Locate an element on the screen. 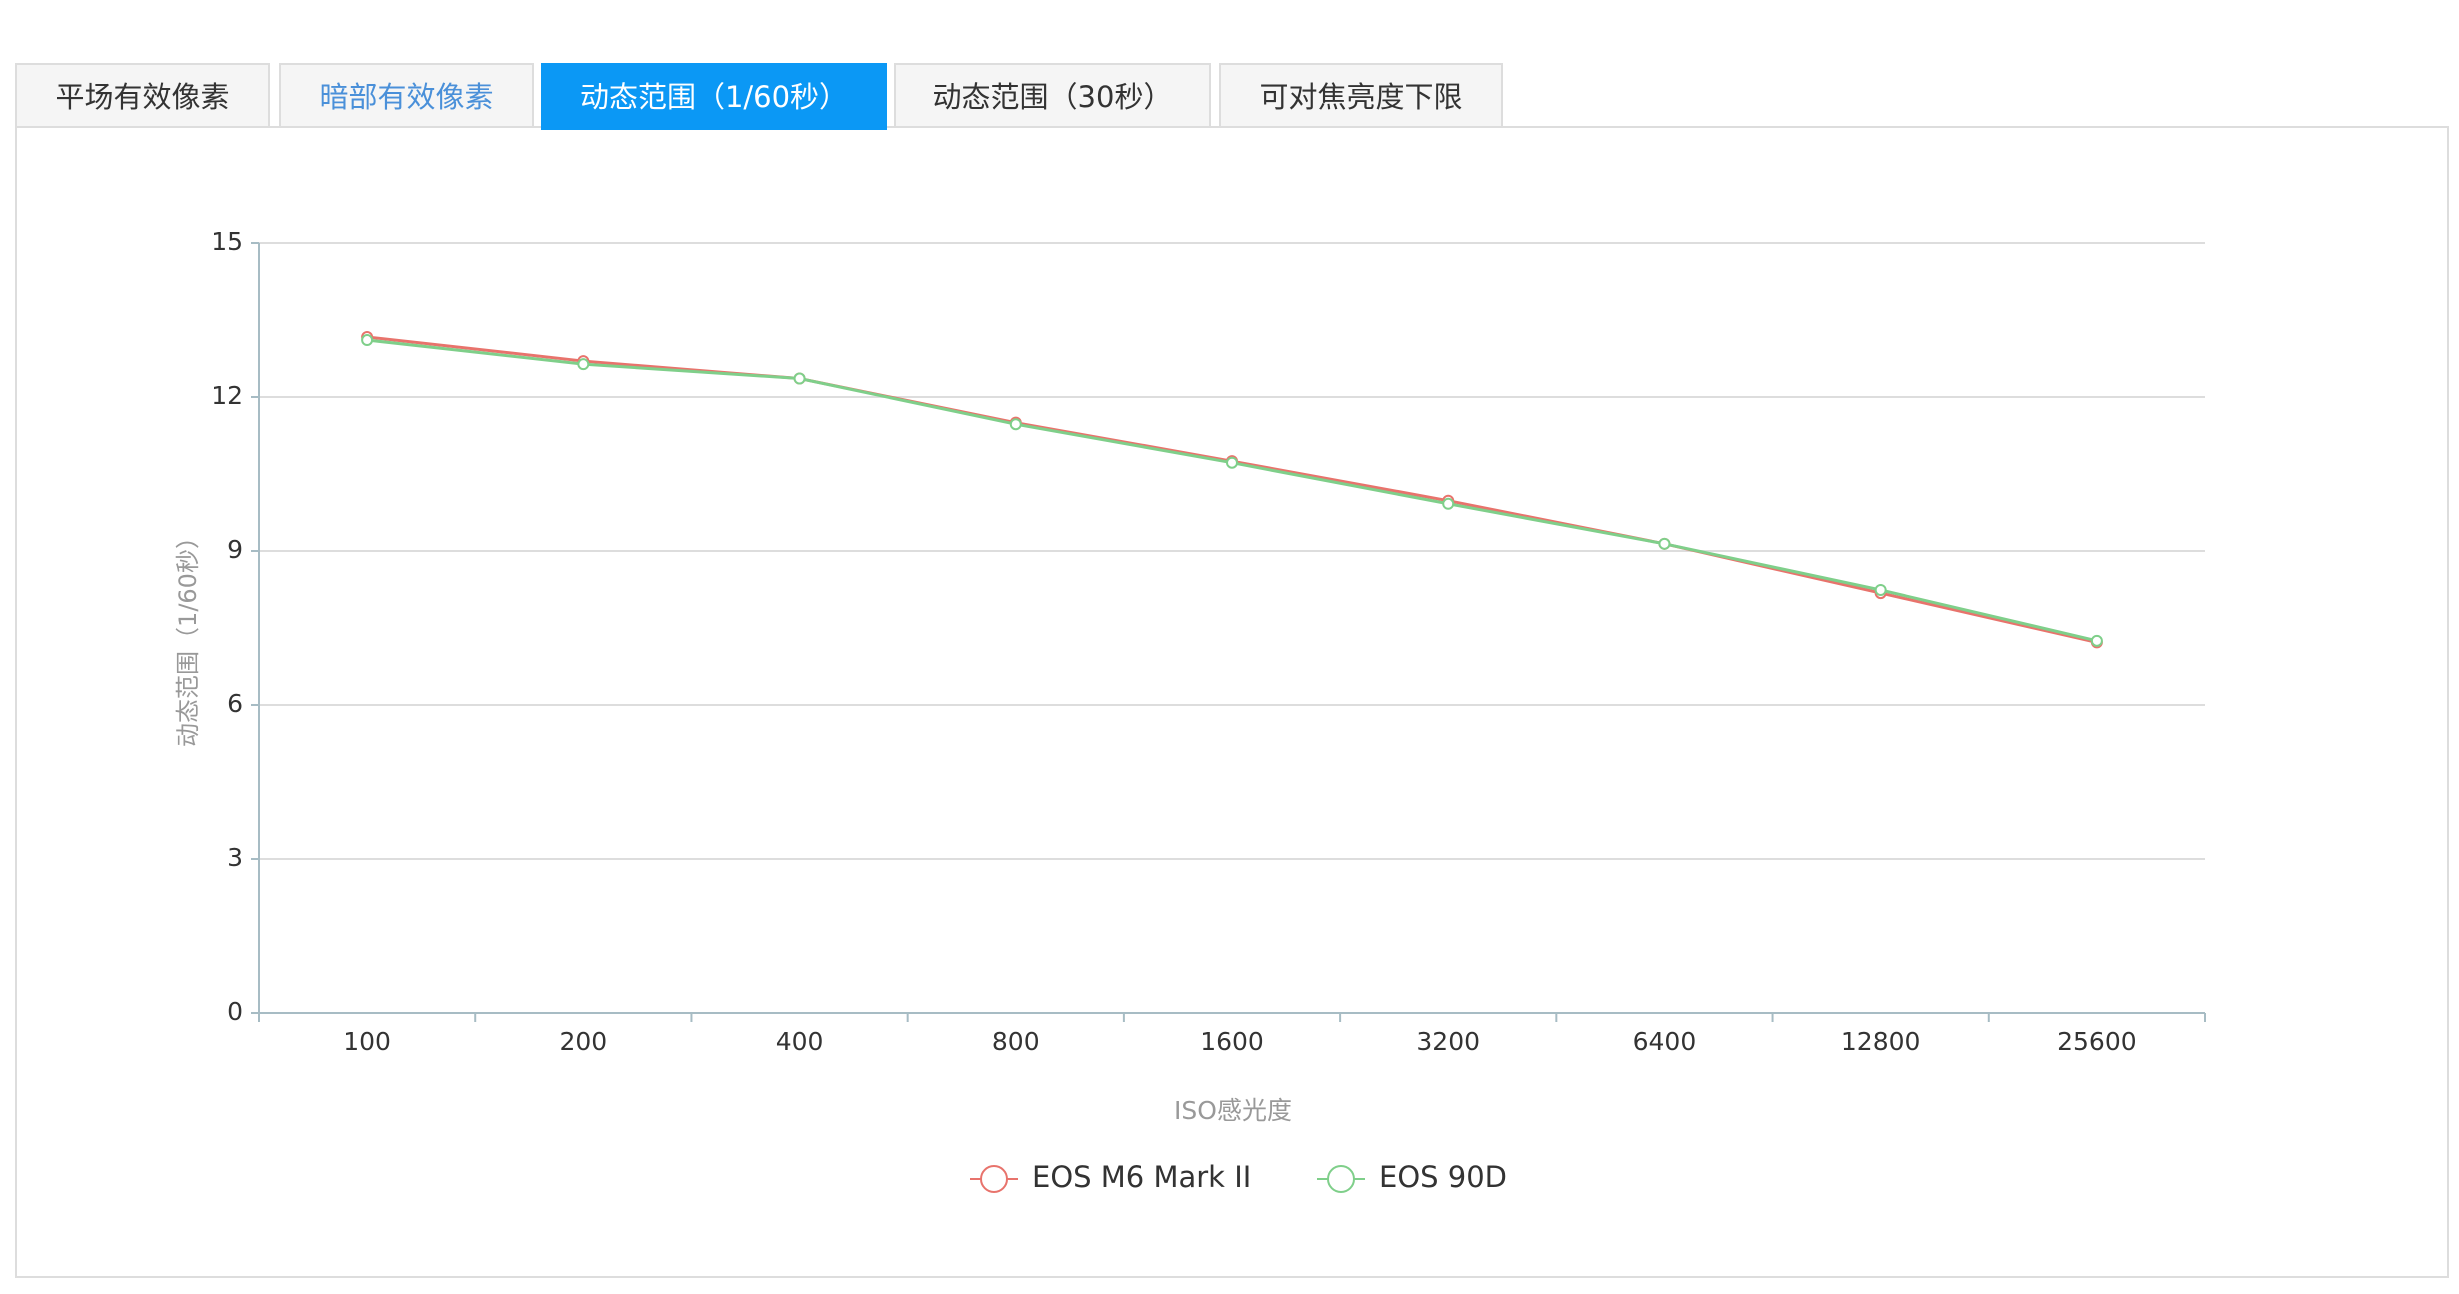 The height and width of the screenshot is (1294, 2459). x-tick-label: 200 is located at coordinates (583, 1041).